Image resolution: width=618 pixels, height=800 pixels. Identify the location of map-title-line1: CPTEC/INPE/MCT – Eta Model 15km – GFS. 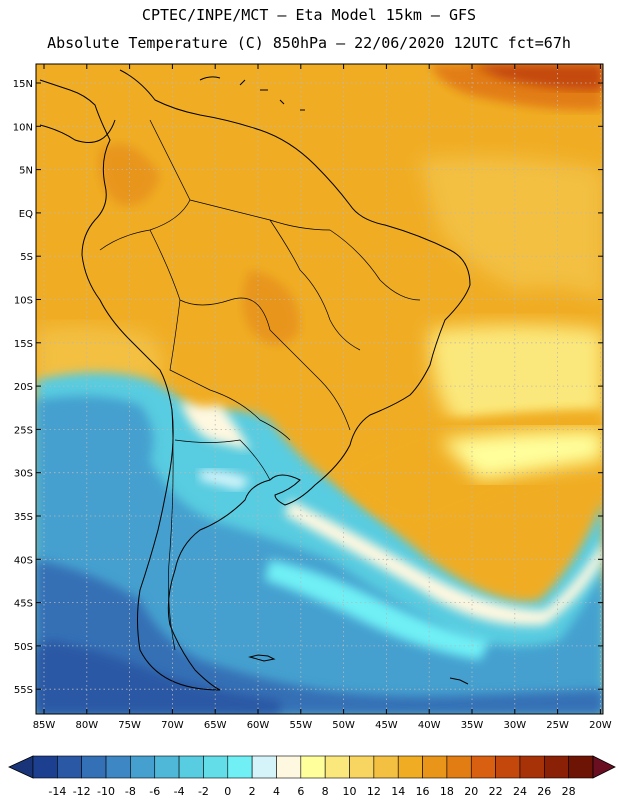
(309, 15).